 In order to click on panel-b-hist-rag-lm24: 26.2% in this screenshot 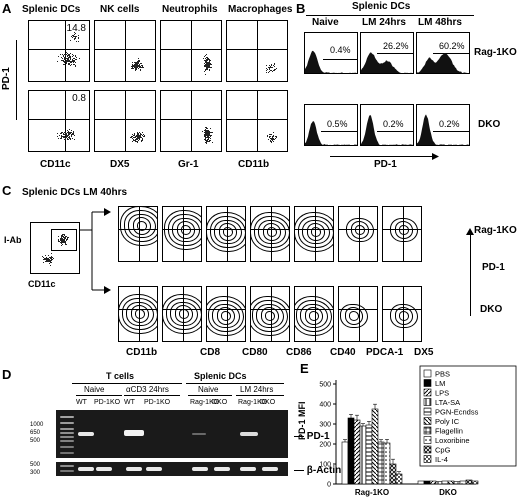, I will do `click(387, 53)`.